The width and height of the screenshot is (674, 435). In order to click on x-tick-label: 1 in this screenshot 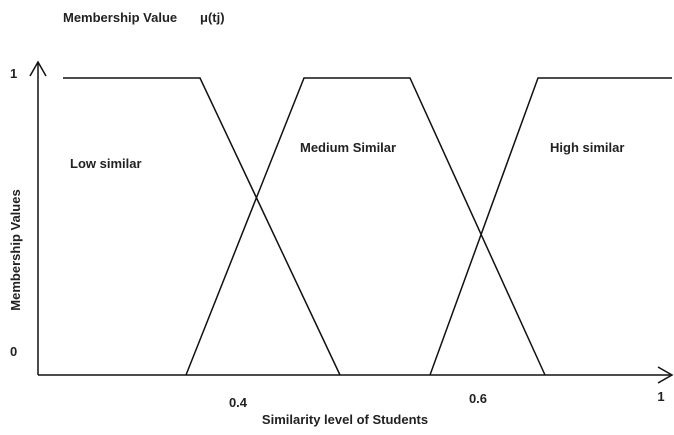, I will do `click(660, 396)`.